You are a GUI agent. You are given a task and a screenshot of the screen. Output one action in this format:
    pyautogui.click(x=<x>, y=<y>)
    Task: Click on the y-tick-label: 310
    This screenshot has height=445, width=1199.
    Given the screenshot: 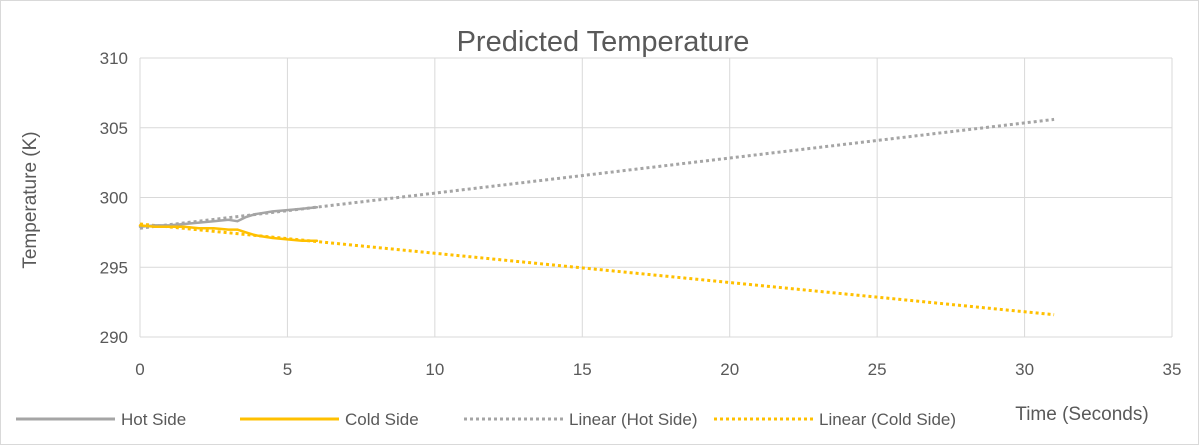 What is the action you would take?
    pyautogui.click(x=114, y=58)
    